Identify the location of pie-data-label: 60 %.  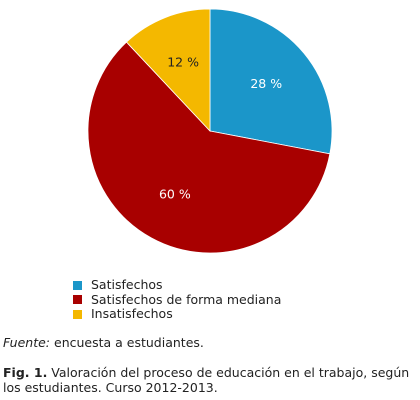
(175, 193).